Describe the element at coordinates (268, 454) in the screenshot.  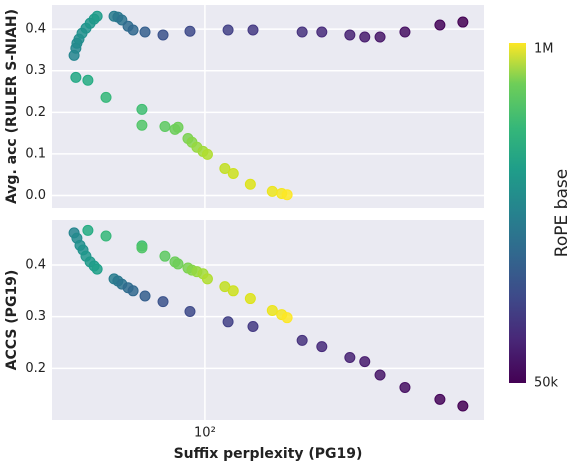
I see `x-axis-label: Suffix perplexity (PG19)` at that location.